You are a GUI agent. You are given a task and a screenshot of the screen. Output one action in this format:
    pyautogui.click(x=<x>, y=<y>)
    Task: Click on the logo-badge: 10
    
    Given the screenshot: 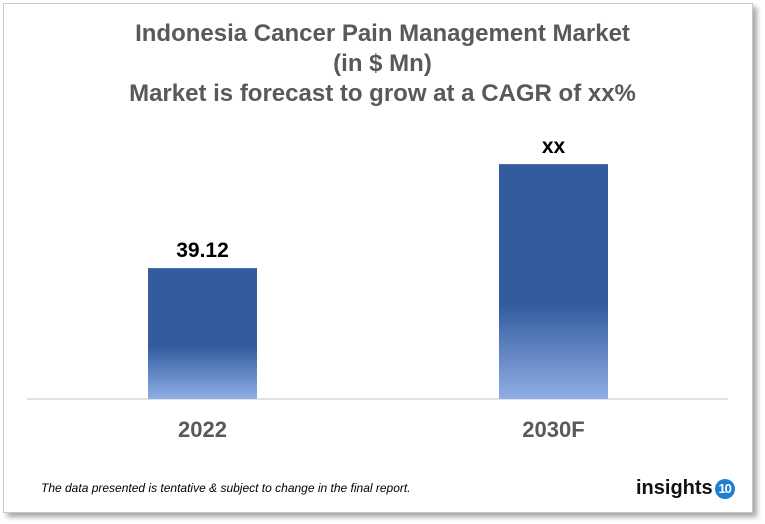 What is the action you would take?
    pyautogui.click(x=724, y=488)
    